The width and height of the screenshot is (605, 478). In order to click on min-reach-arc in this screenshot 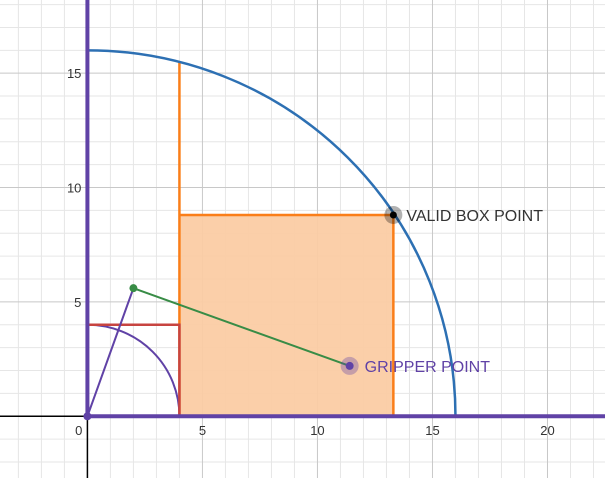, I will do `click(134, 370)`.